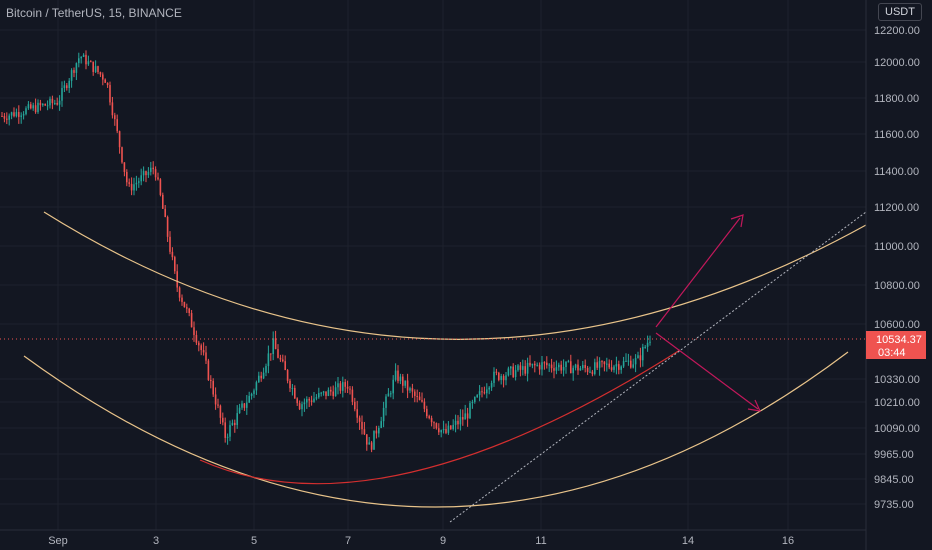 This screenshot has height=550, width=932. I want to click on y-tick-label: 11200.00, so click(896, 208).